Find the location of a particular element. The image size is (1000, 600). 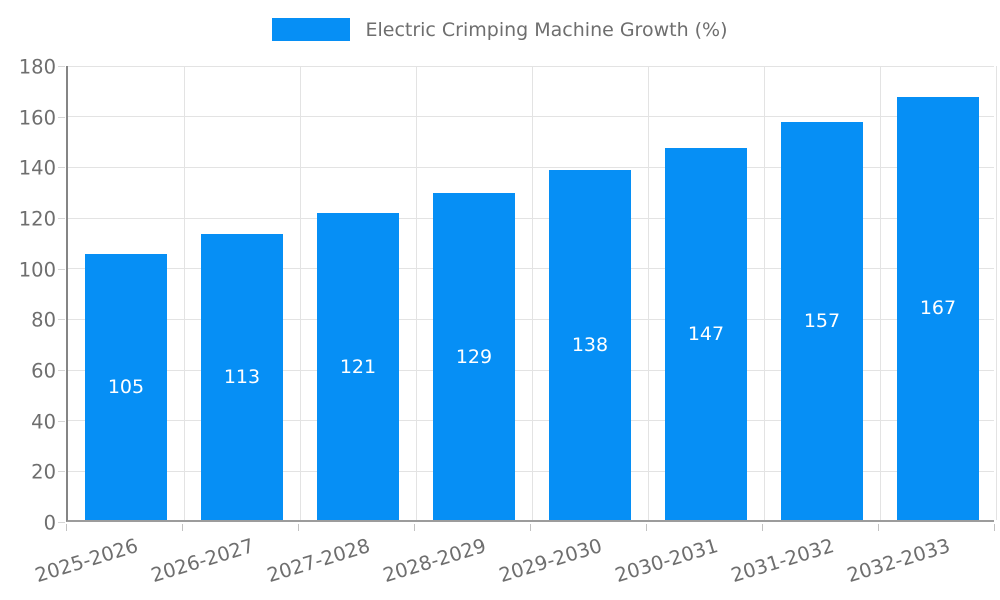

y-axis-tick-label: 0 is located at coordinates (49, 523).